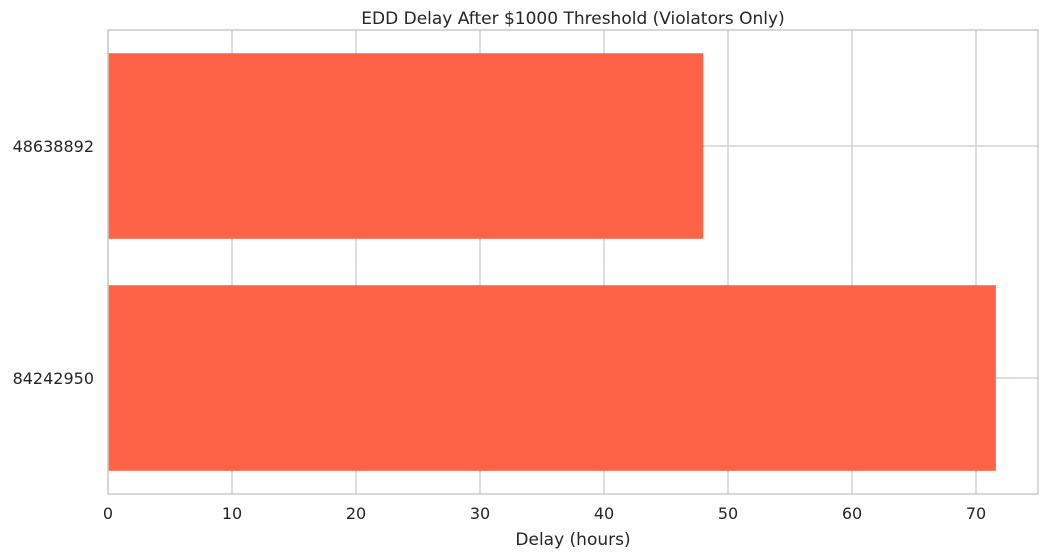  Describe the element at coordinates (232, 513) in the screenshot. I see `x-tick-label: 10` at that location.